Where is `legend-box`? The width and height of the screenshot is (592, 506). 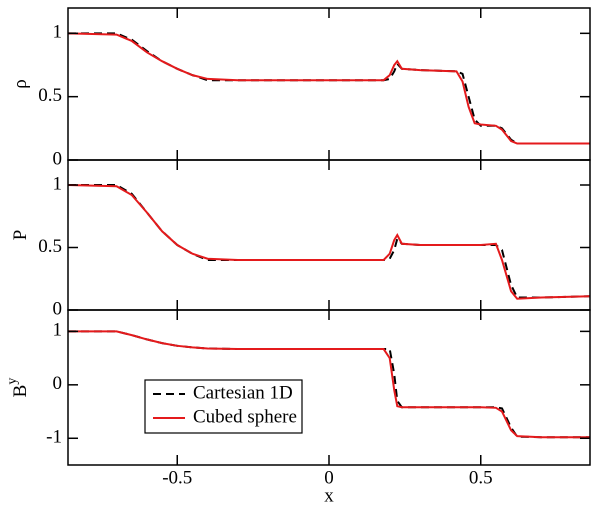
legend-box is located at coordinates (223, 406).